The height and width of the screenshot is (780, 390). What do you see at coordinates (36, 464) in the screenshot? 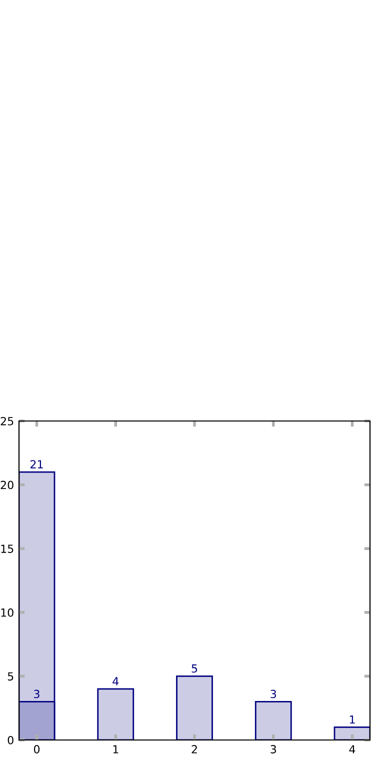
I see `data-label: 21` at bounding box center [36, 464].